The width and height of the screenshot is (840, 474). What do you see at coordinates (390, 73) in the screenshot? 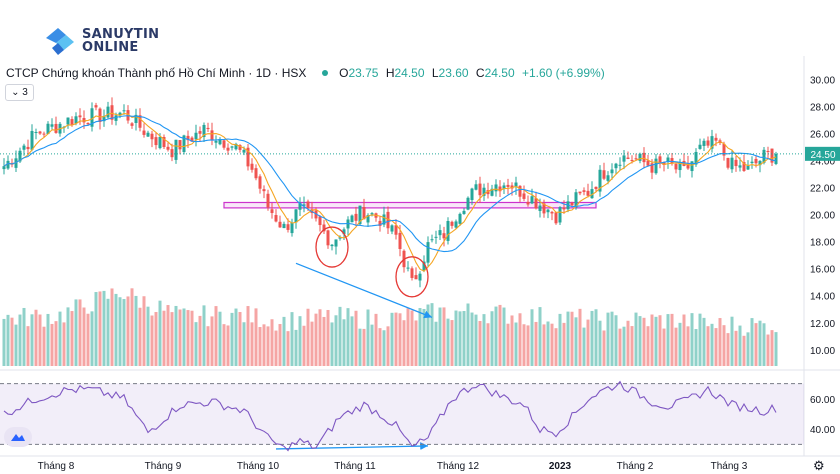
I see `high-label: H` at bounding box center [390, 73].